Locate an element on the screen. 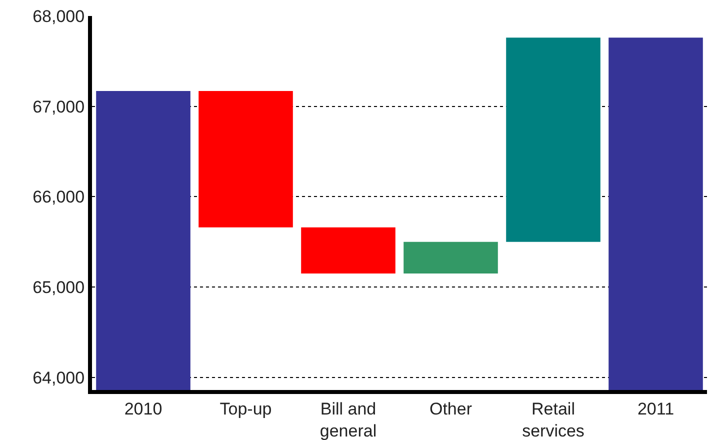 The width and height of the screenshot is (709, 440). x-tick-label: Other is located at coordinates (450, 408).